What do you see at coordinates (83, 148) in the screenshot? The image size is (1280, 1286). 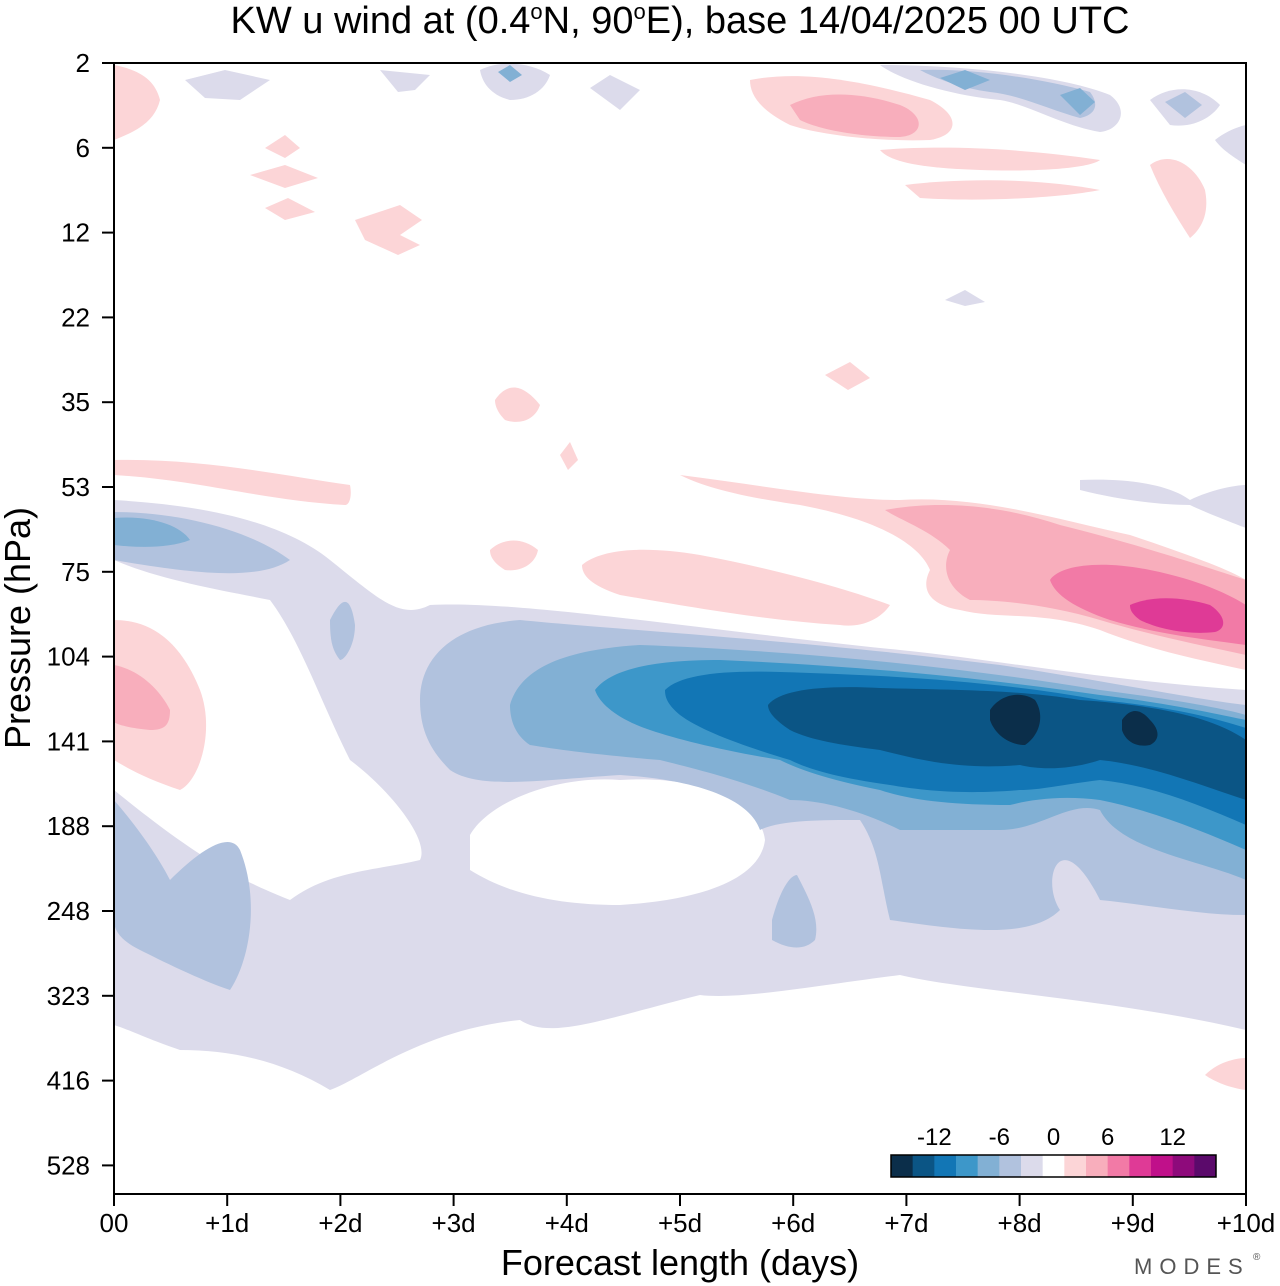 I see `y-tick-label: 6` at bounding box center [83, 148].